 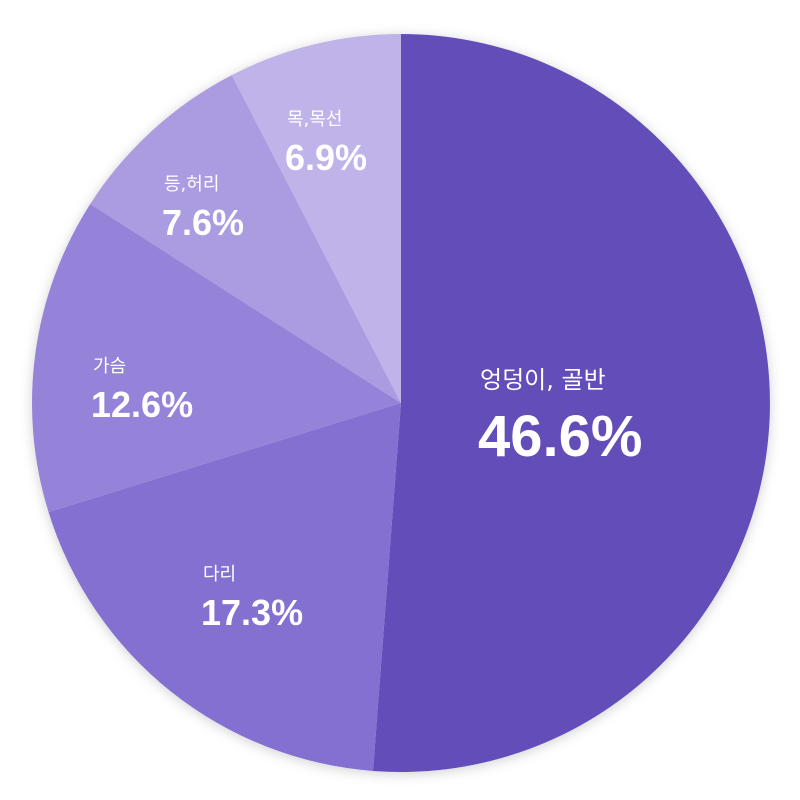 I want to click on slice-label-5: 목,목선, so click(x=314, y=119).